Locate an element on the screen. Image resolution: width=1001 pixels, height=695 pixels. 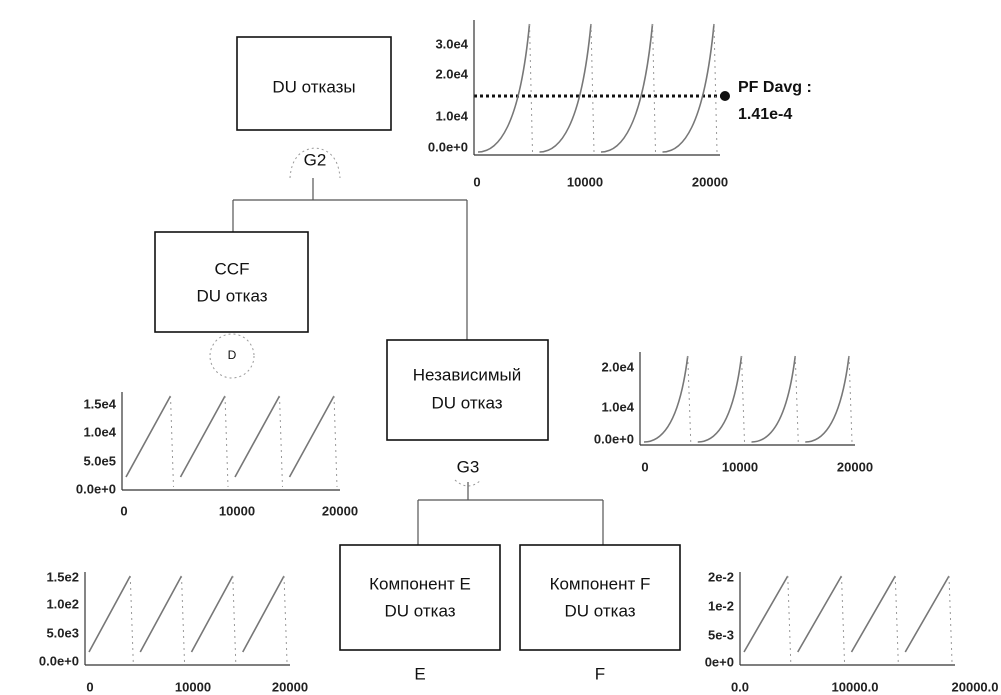
event-label: Компонент E is located at coordinates (420, 583).